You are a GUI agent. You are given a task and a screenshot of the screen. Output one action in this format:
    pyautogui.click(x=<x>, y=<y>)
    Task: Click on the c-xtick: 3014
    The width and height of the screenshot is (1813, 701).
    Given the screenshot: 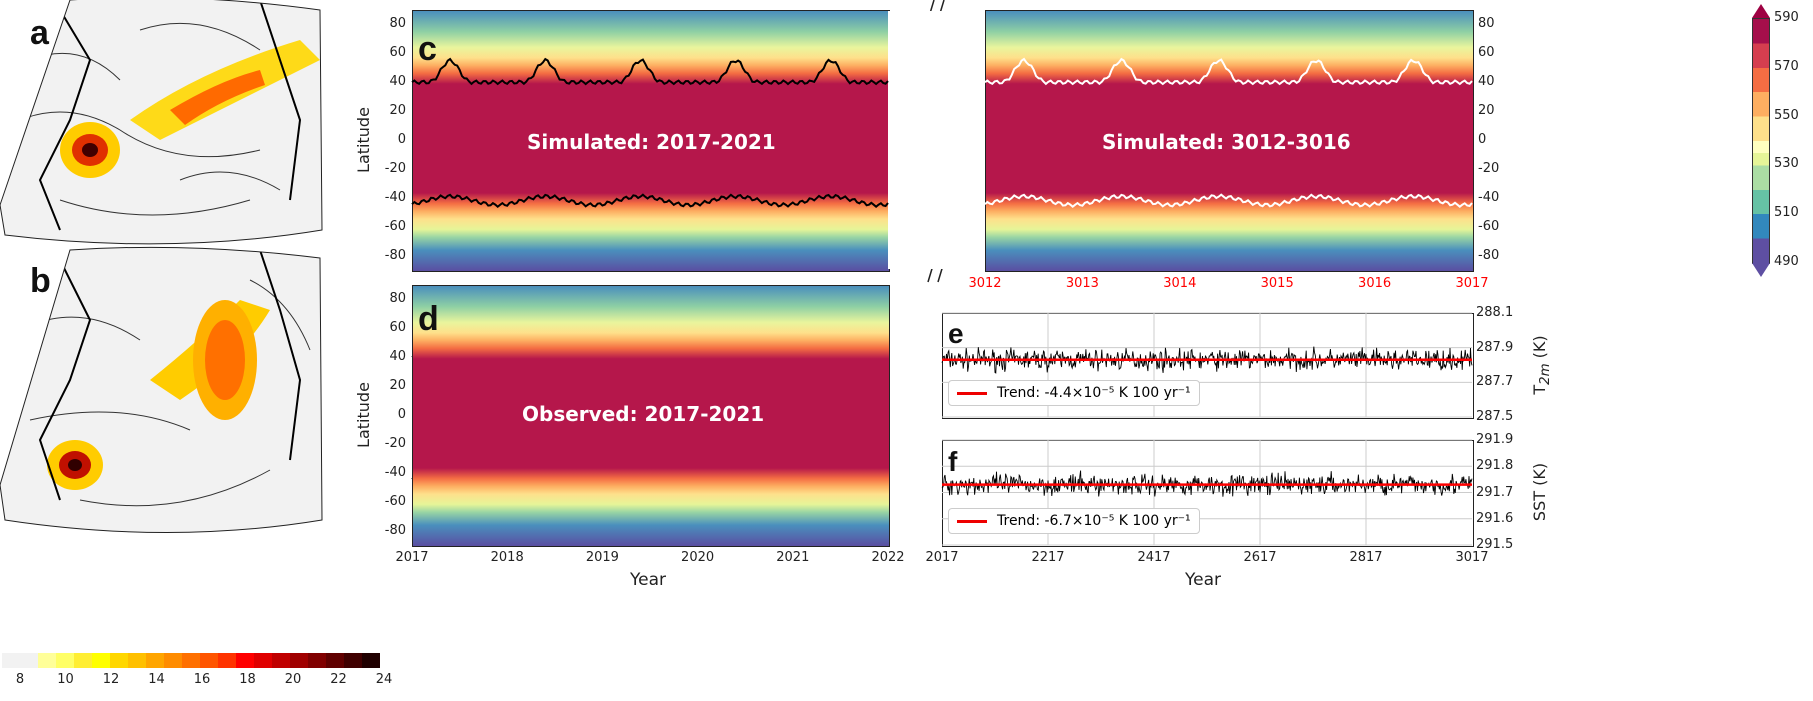 What is the action you would take?
    pyautogui.click(x=1180, y=283)
    